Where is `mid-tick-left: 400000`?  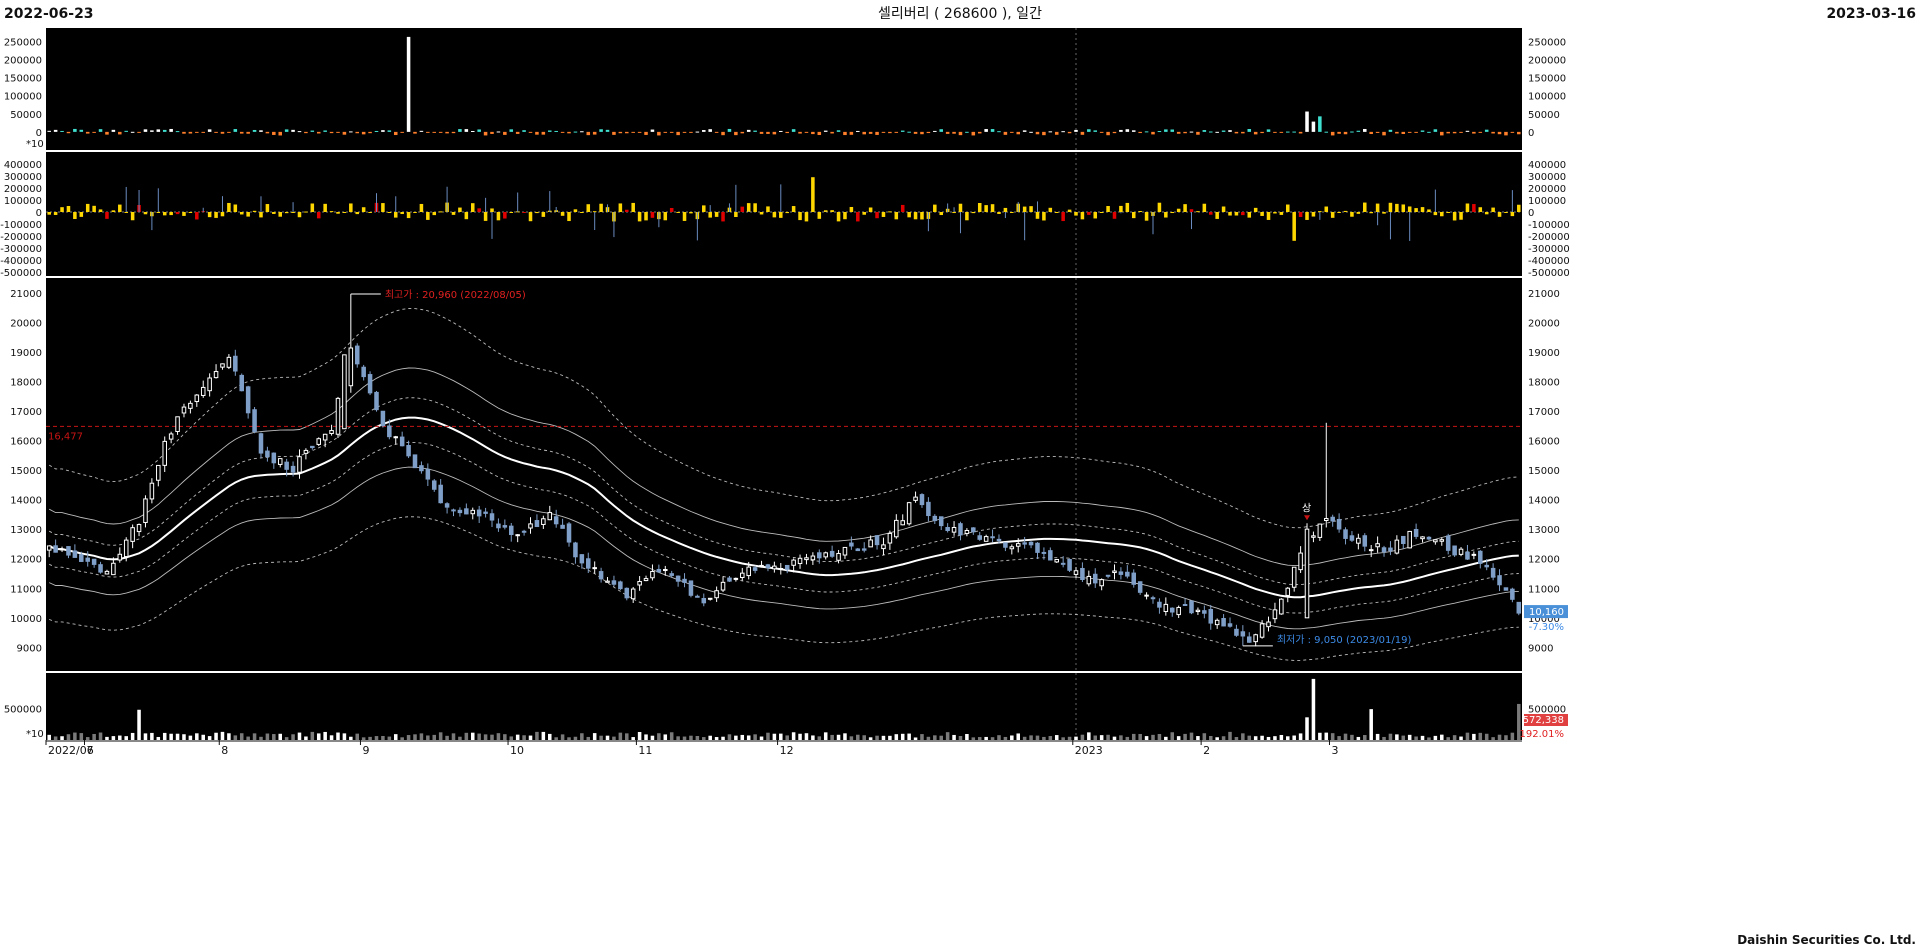 mid-tick-left: 400000 is located at coordinates (23, 165).